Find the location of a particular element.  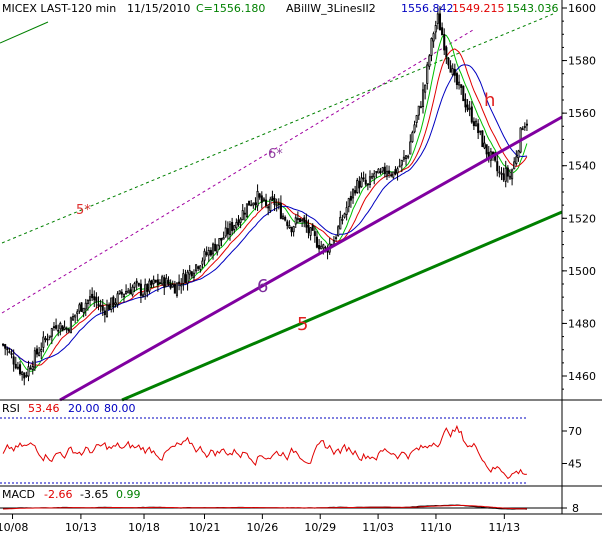

rsi-tick-label: 45 is located at coordinates (575, 464).